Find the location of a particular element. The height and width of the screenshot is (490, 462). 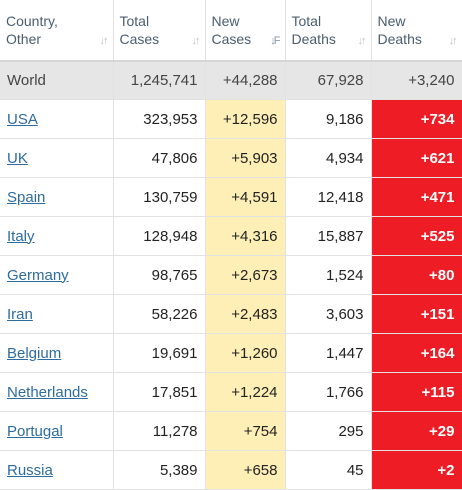

new-cases-cell: +2,483 is located at coordinates (245, 314).